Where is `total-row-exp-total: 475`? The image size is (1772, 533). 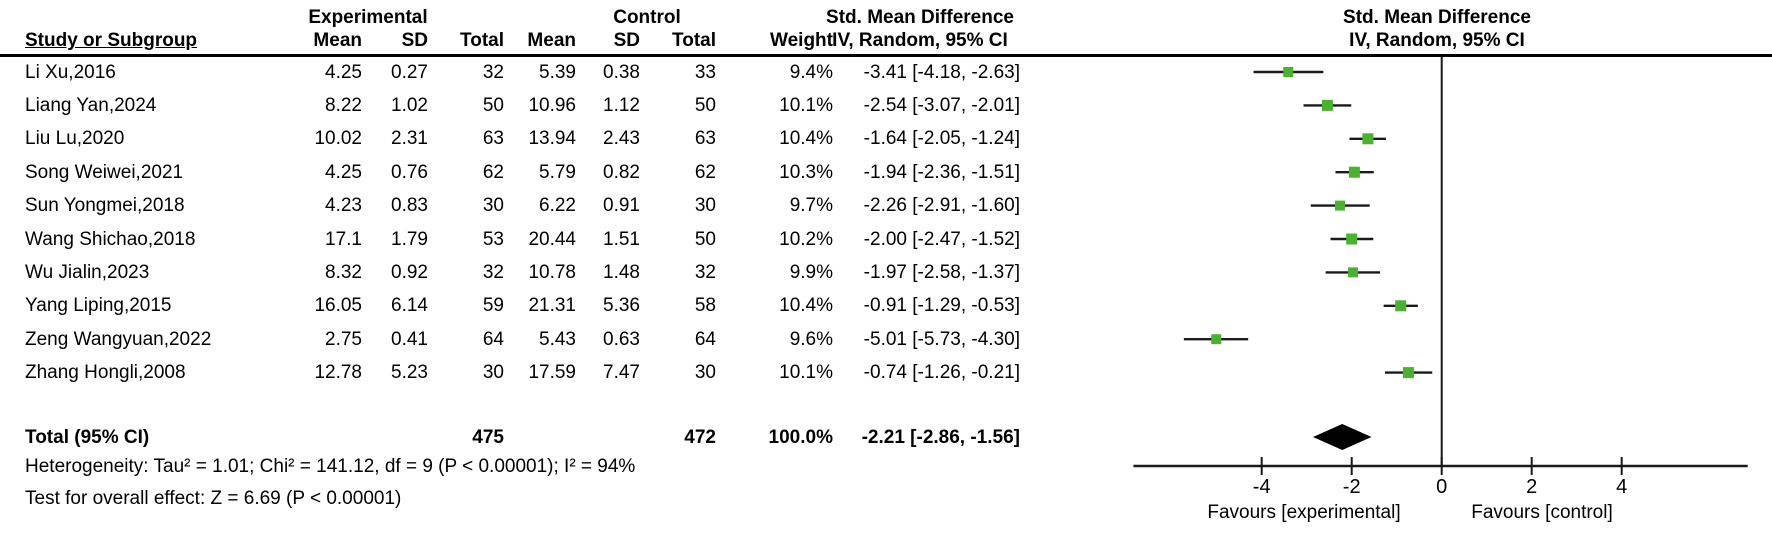 total-row-exp-total: 475 is located at coordinates (488, 437).